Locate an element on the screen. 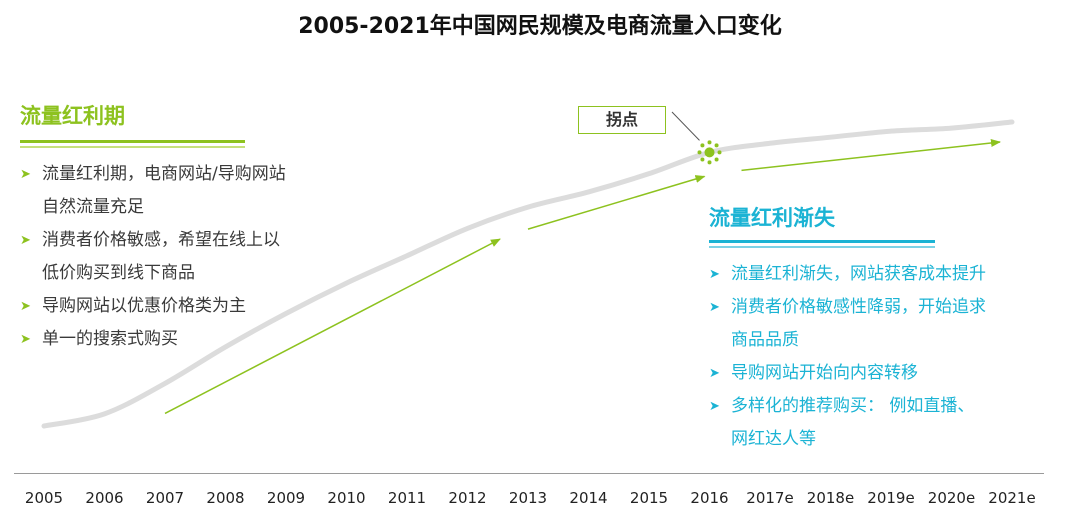 The image size is (1080, 529). list-item-text: 单一的搜索式购买 is located at coordinates (110, 339).